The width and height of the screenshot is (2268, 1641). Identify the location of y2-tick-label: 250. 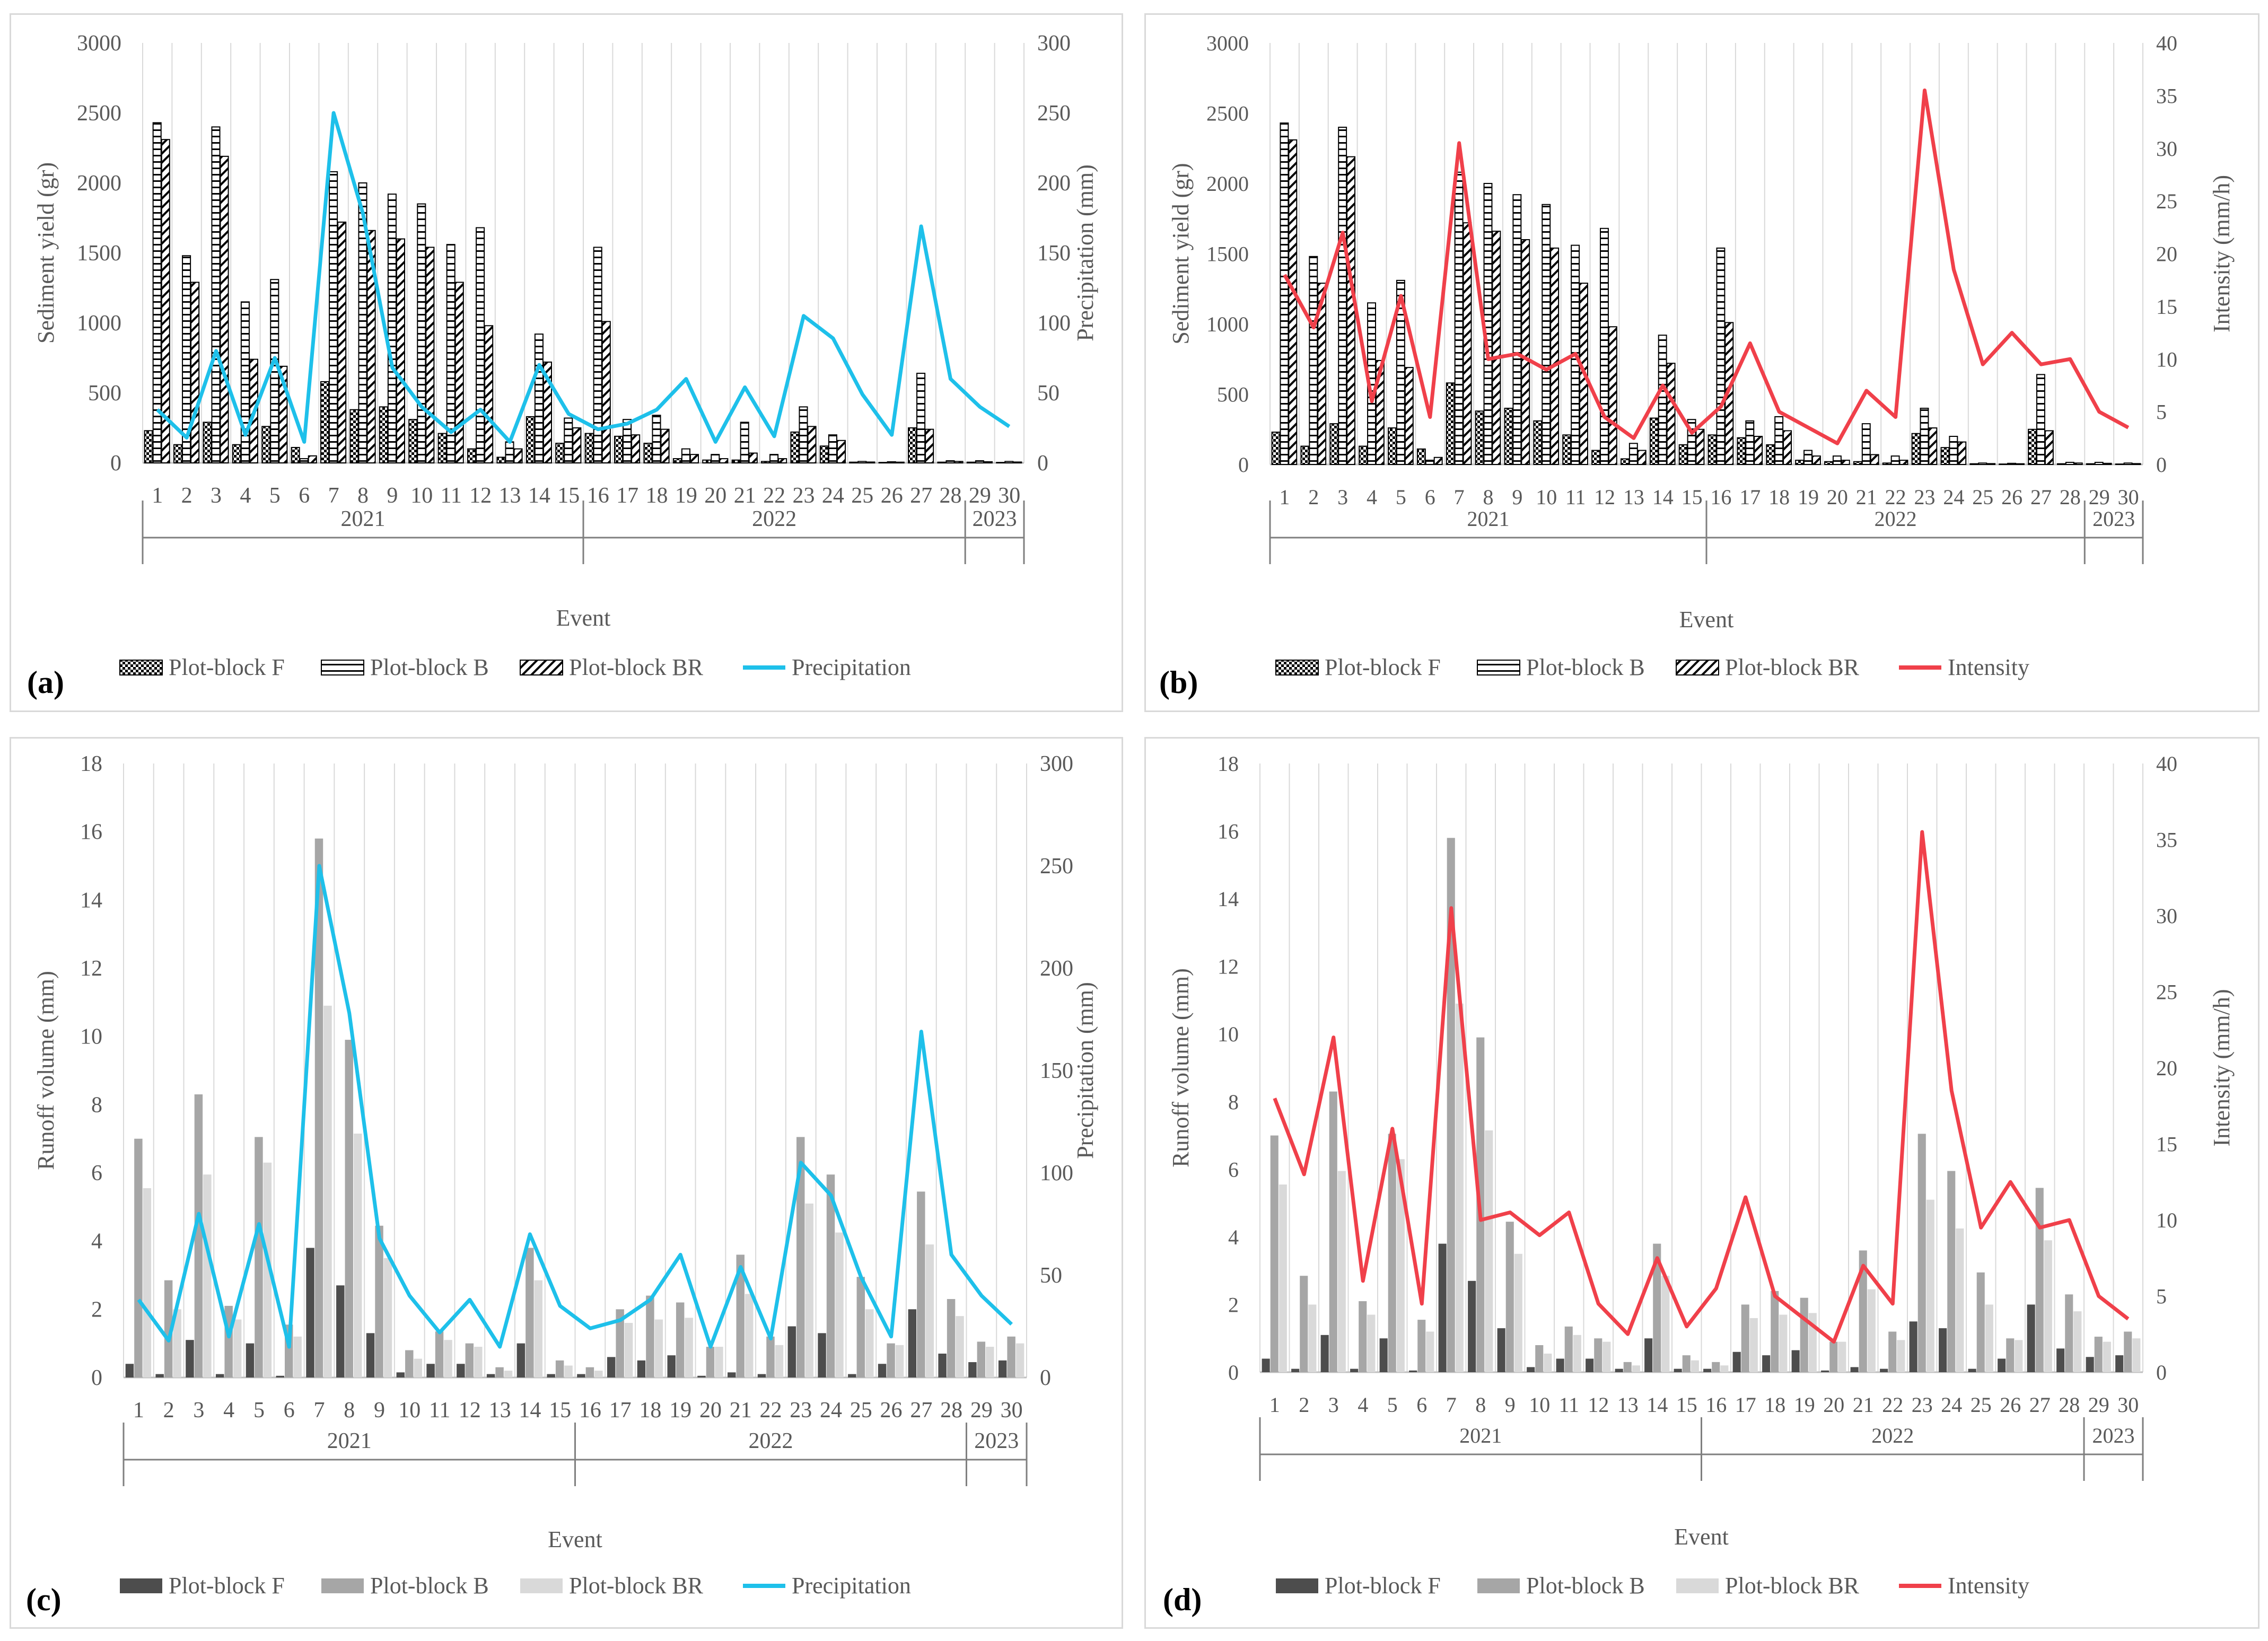
(1056, 866).